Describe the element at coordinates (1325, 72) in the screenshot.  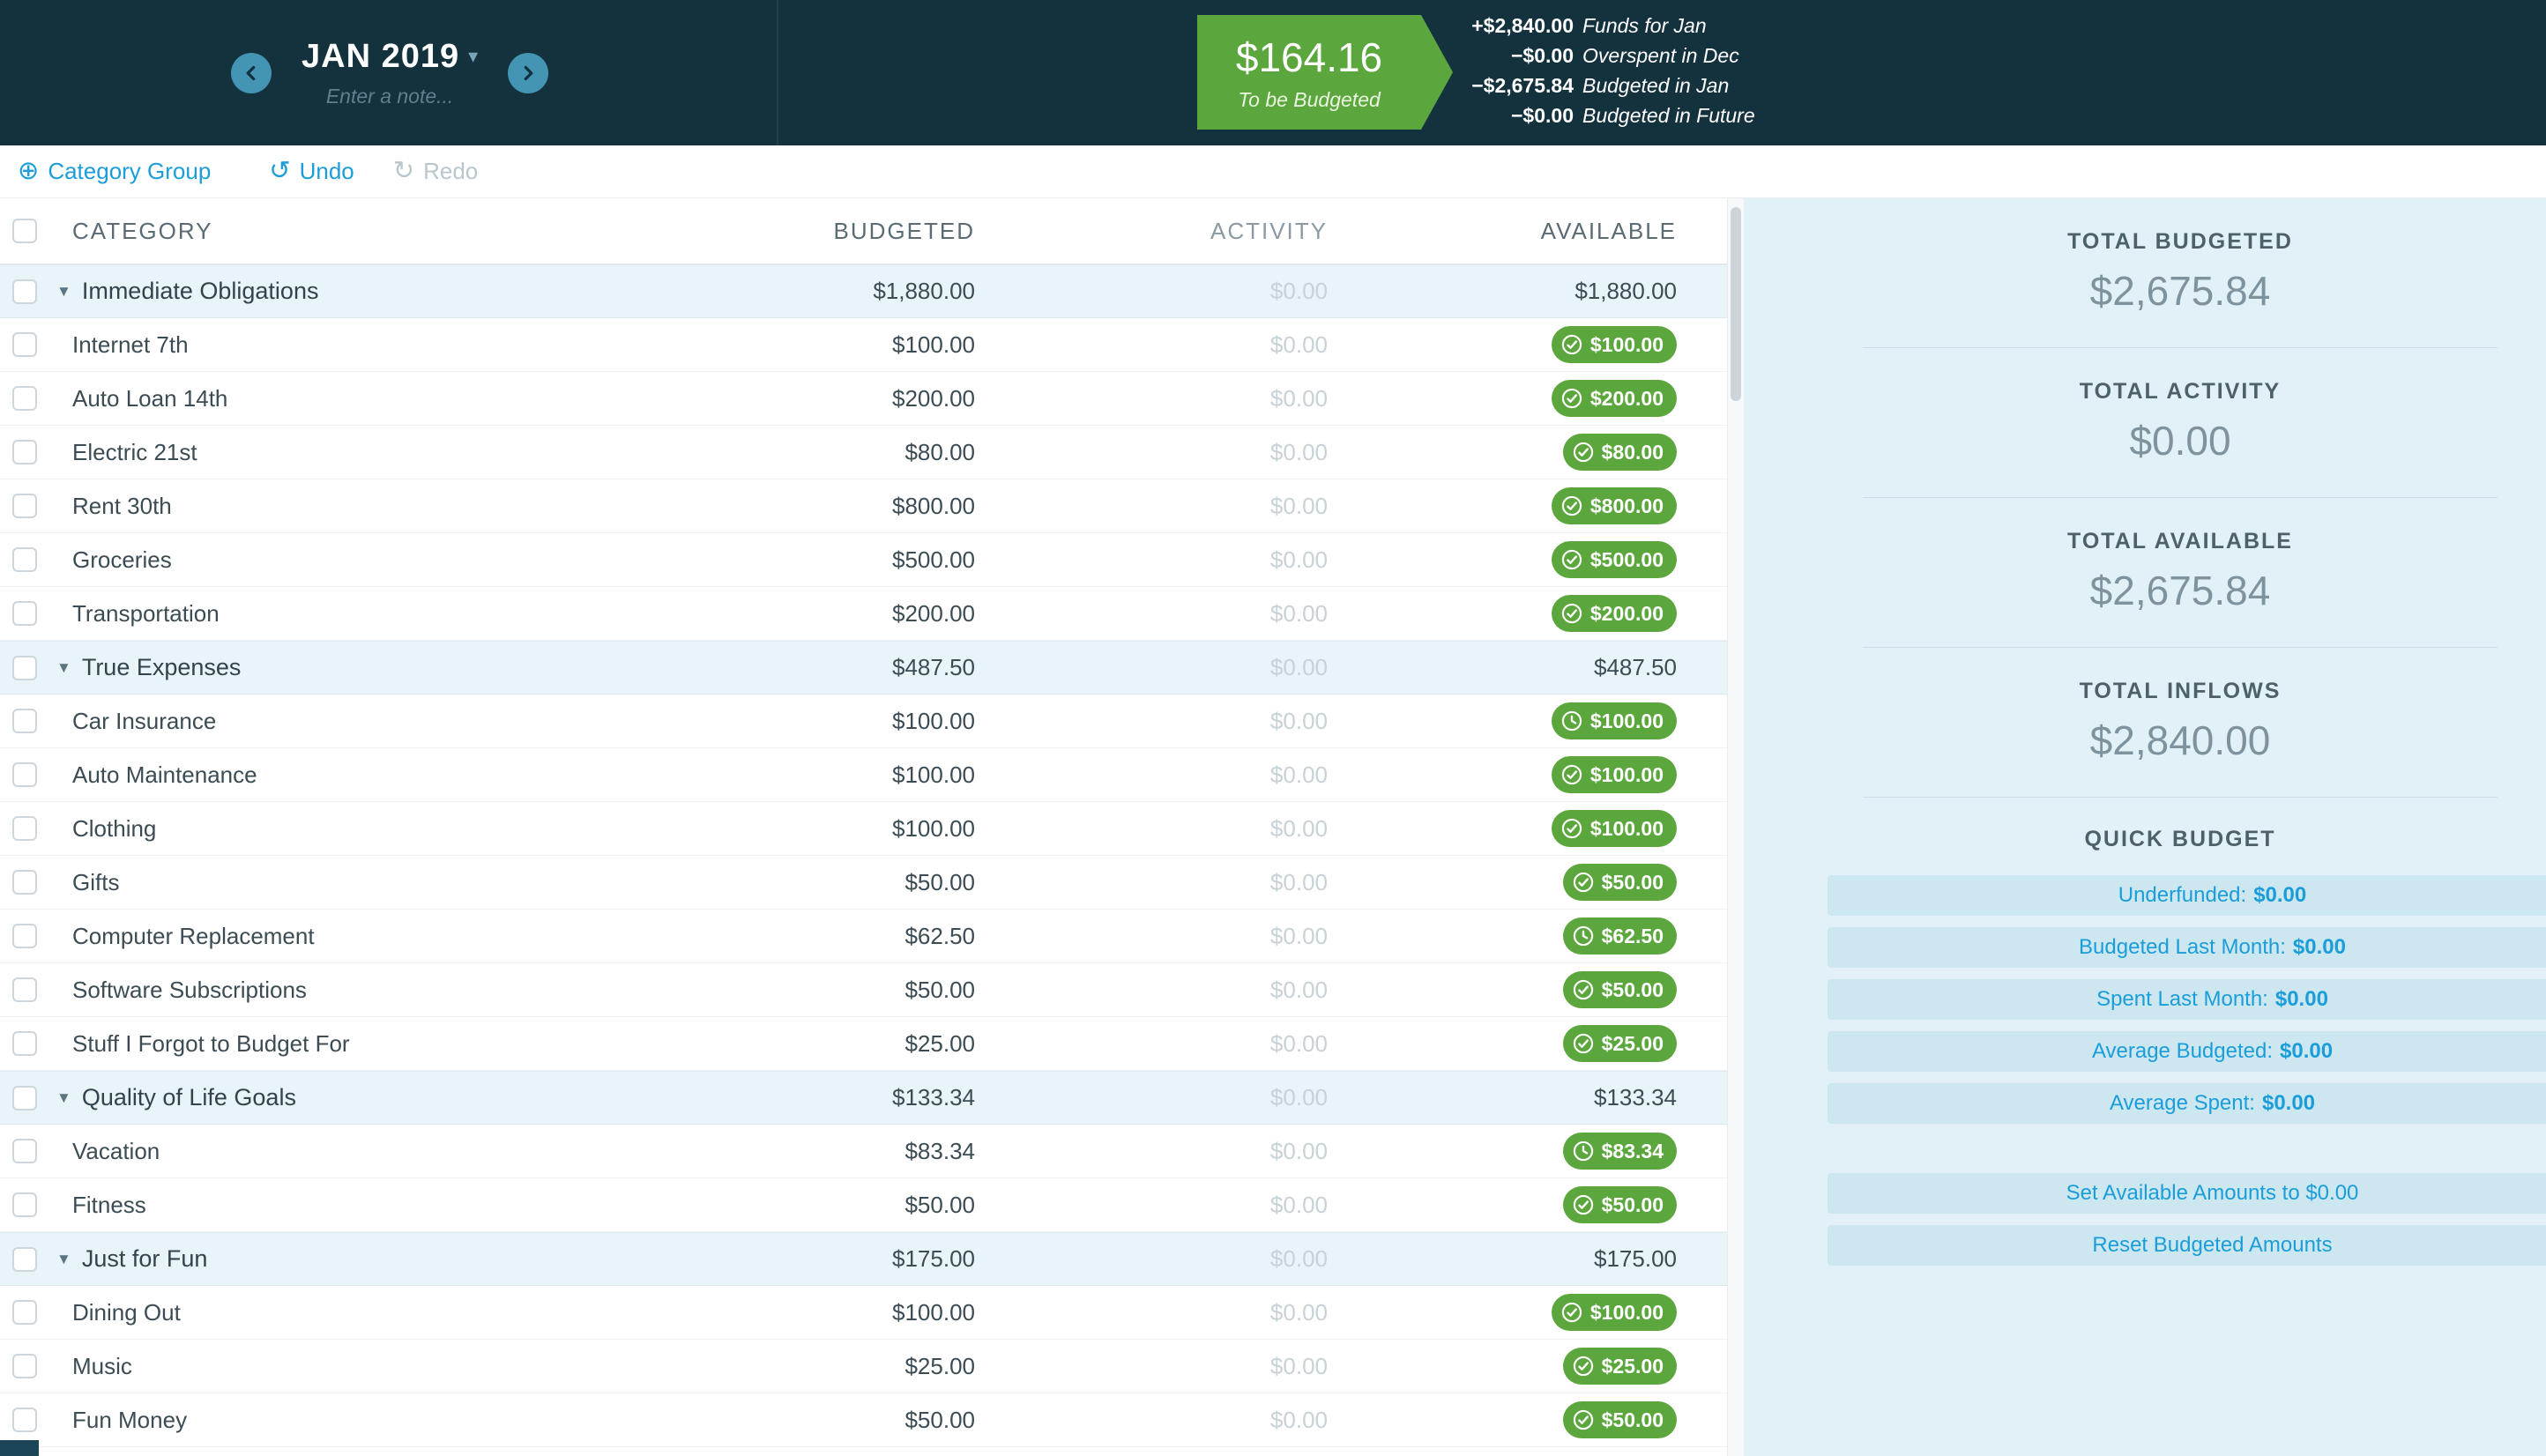
I see `to-be-budgeted-badge: $164.16 To be Budgeted` at that location.